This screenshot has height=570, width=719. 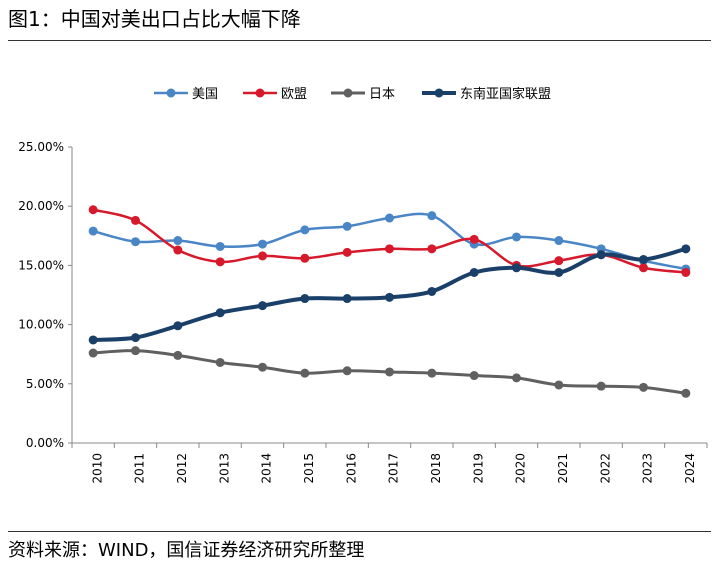 I want to click on source-note: 资料来源：WIND，国信证券经济研究所整理, so click(x=186, y=550).